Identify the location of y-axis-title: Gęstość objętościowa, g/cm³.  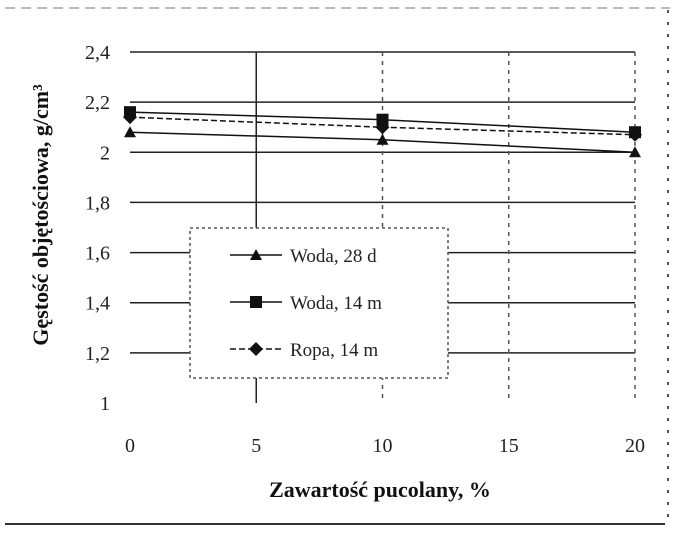
(40, 215).